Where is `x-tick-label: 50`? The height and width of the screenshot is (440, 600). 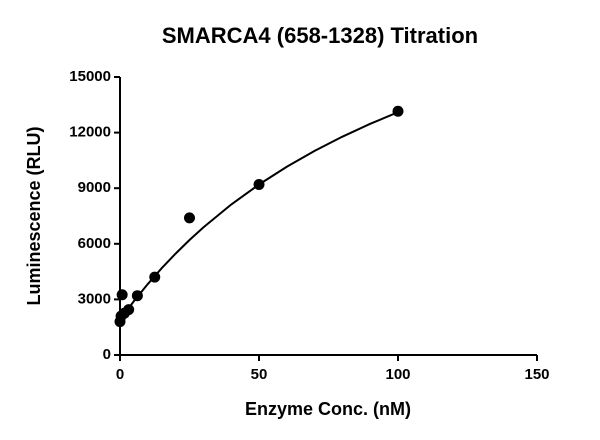 x-tick-label: 50 is located at coordinates (259, 374).